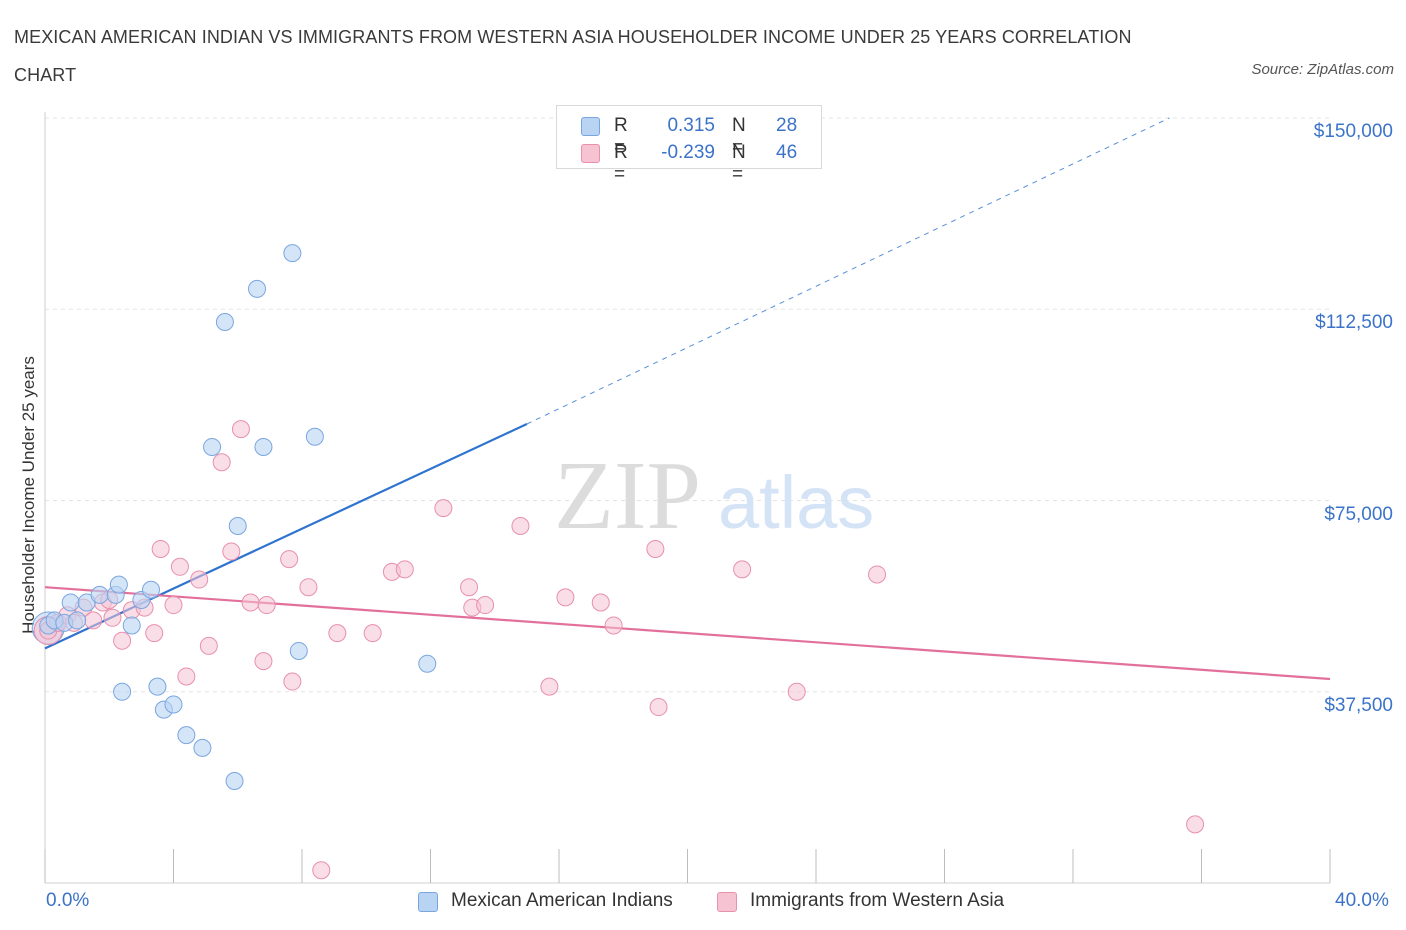 Image resolution: width=1406 pixels, height=930 pixels. Describe the element at coordinates (787, 152) in the screenshot. I see `n-value: 46` at that location.